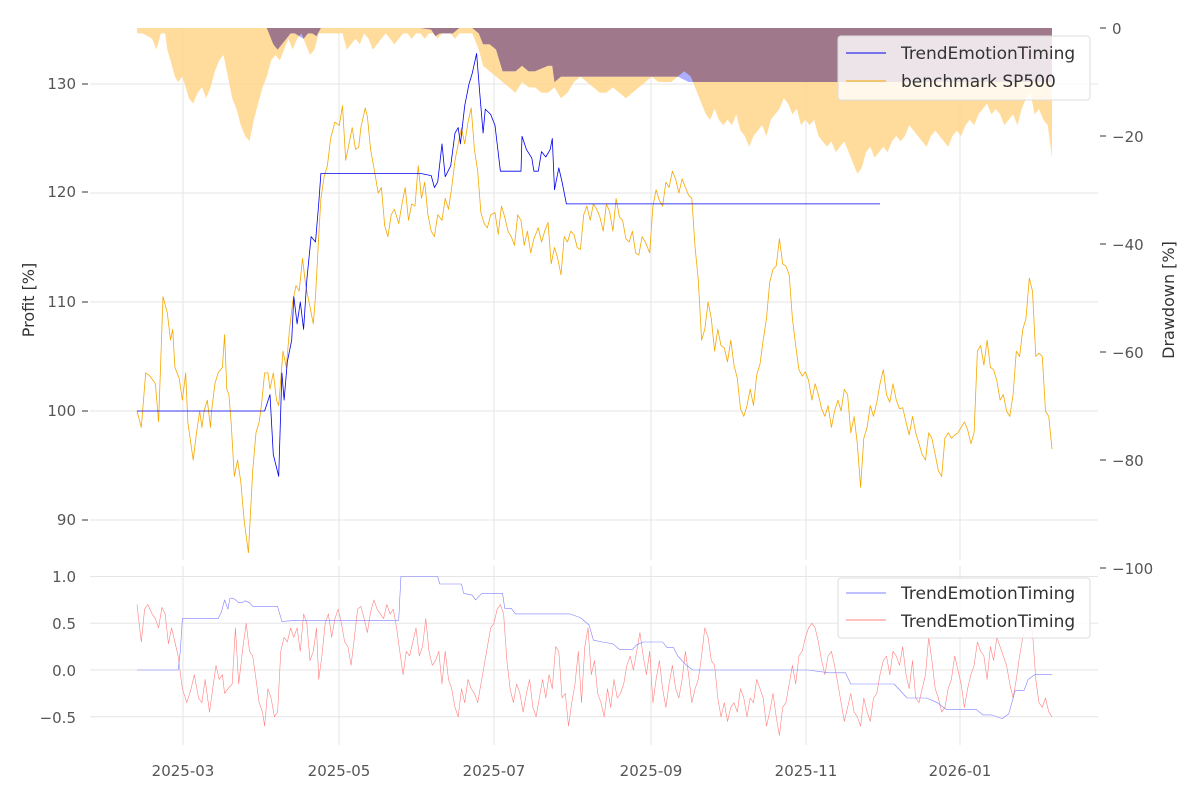  I want to click on legend-label-trendemotiontiming-blue: TrendEmotionTiming, so click(987, 594).